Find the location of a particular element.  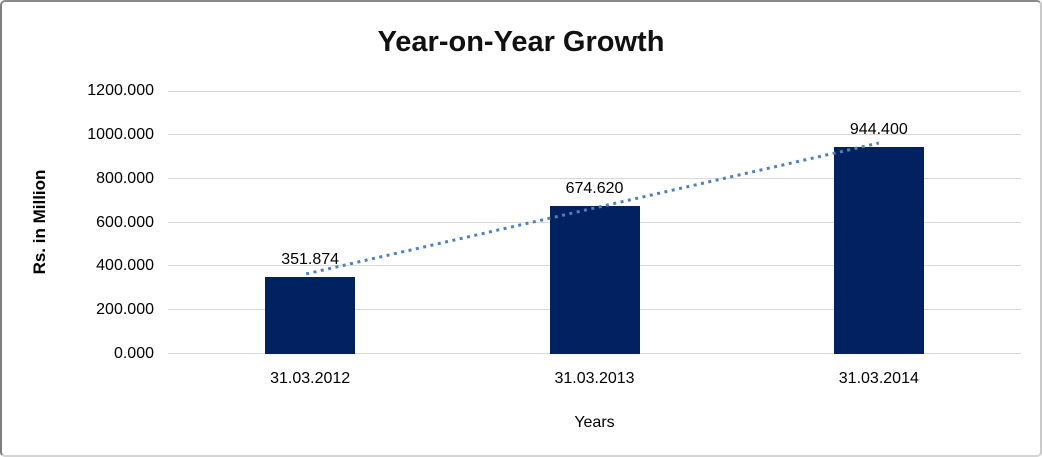

x-axis-tick-labels: 31.03.2012 31.03.2013 31.03.2014 is located at coordinates (594, 381).